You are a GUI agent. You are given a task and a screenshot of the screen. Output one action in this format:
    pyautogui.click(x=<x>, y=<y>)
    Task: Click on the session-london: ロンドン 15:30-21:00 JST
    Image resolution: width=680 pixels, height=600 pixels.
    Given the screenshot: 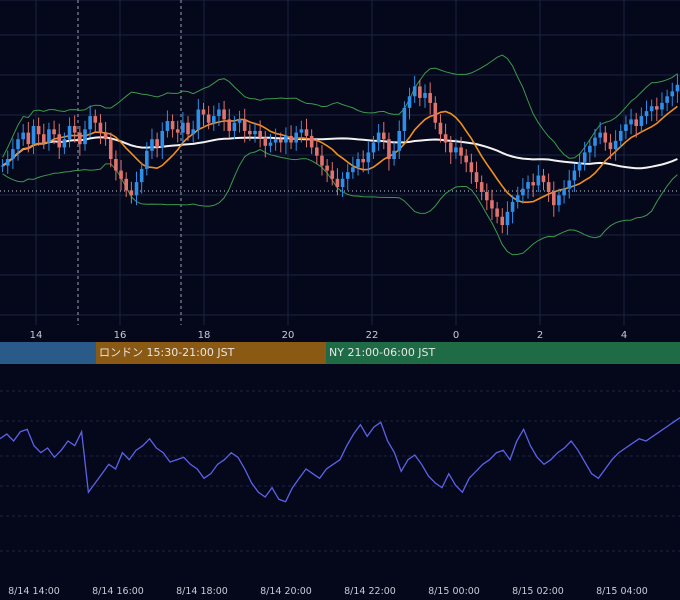 What is the action you would take?
    pyautogui.click(x=211, y=353)
    